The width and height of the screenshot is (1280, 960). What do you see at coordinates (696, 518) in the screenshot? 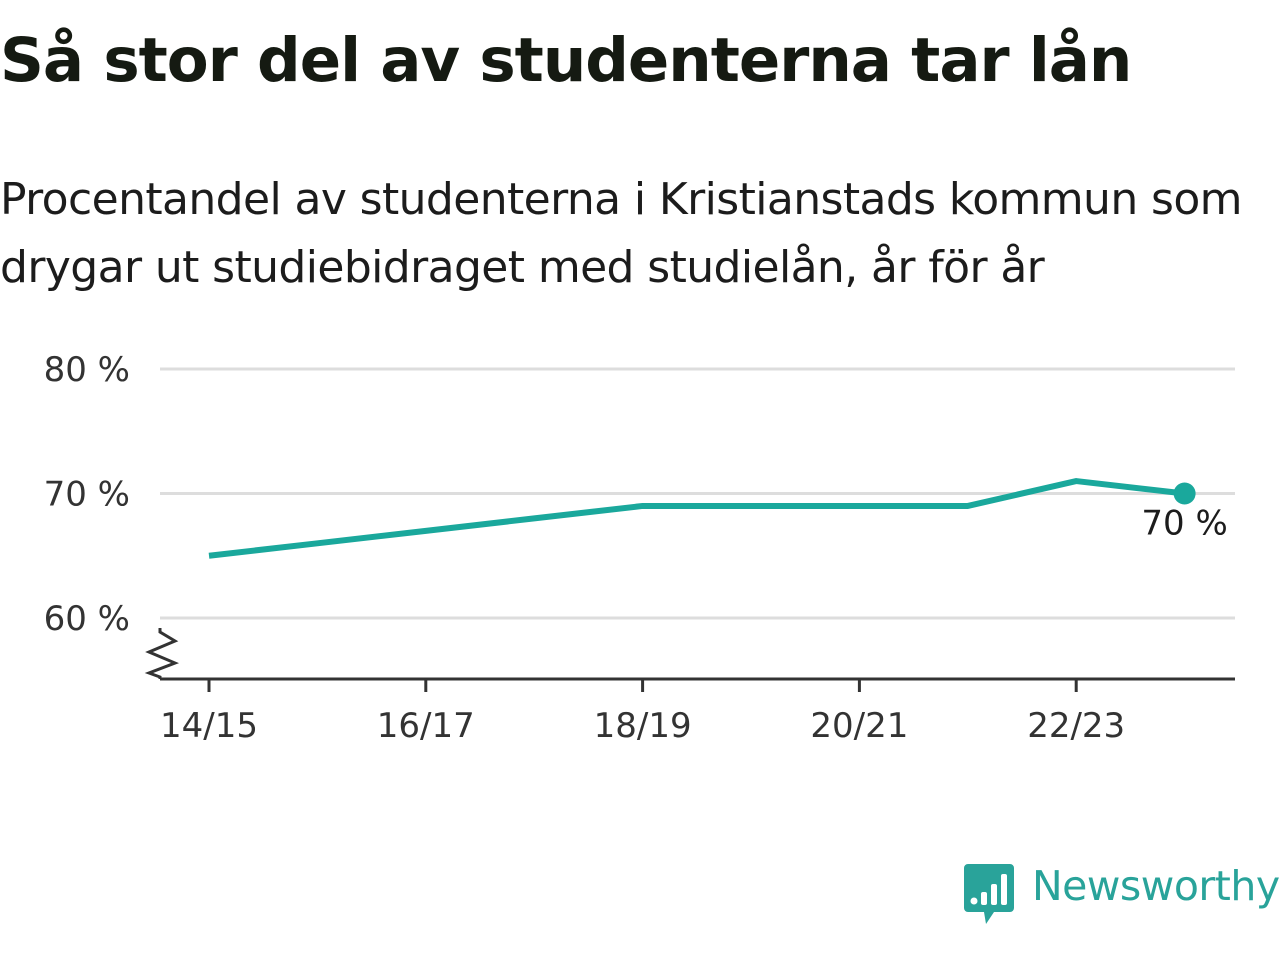
I see `series-line` at bounding box center [696, 518].